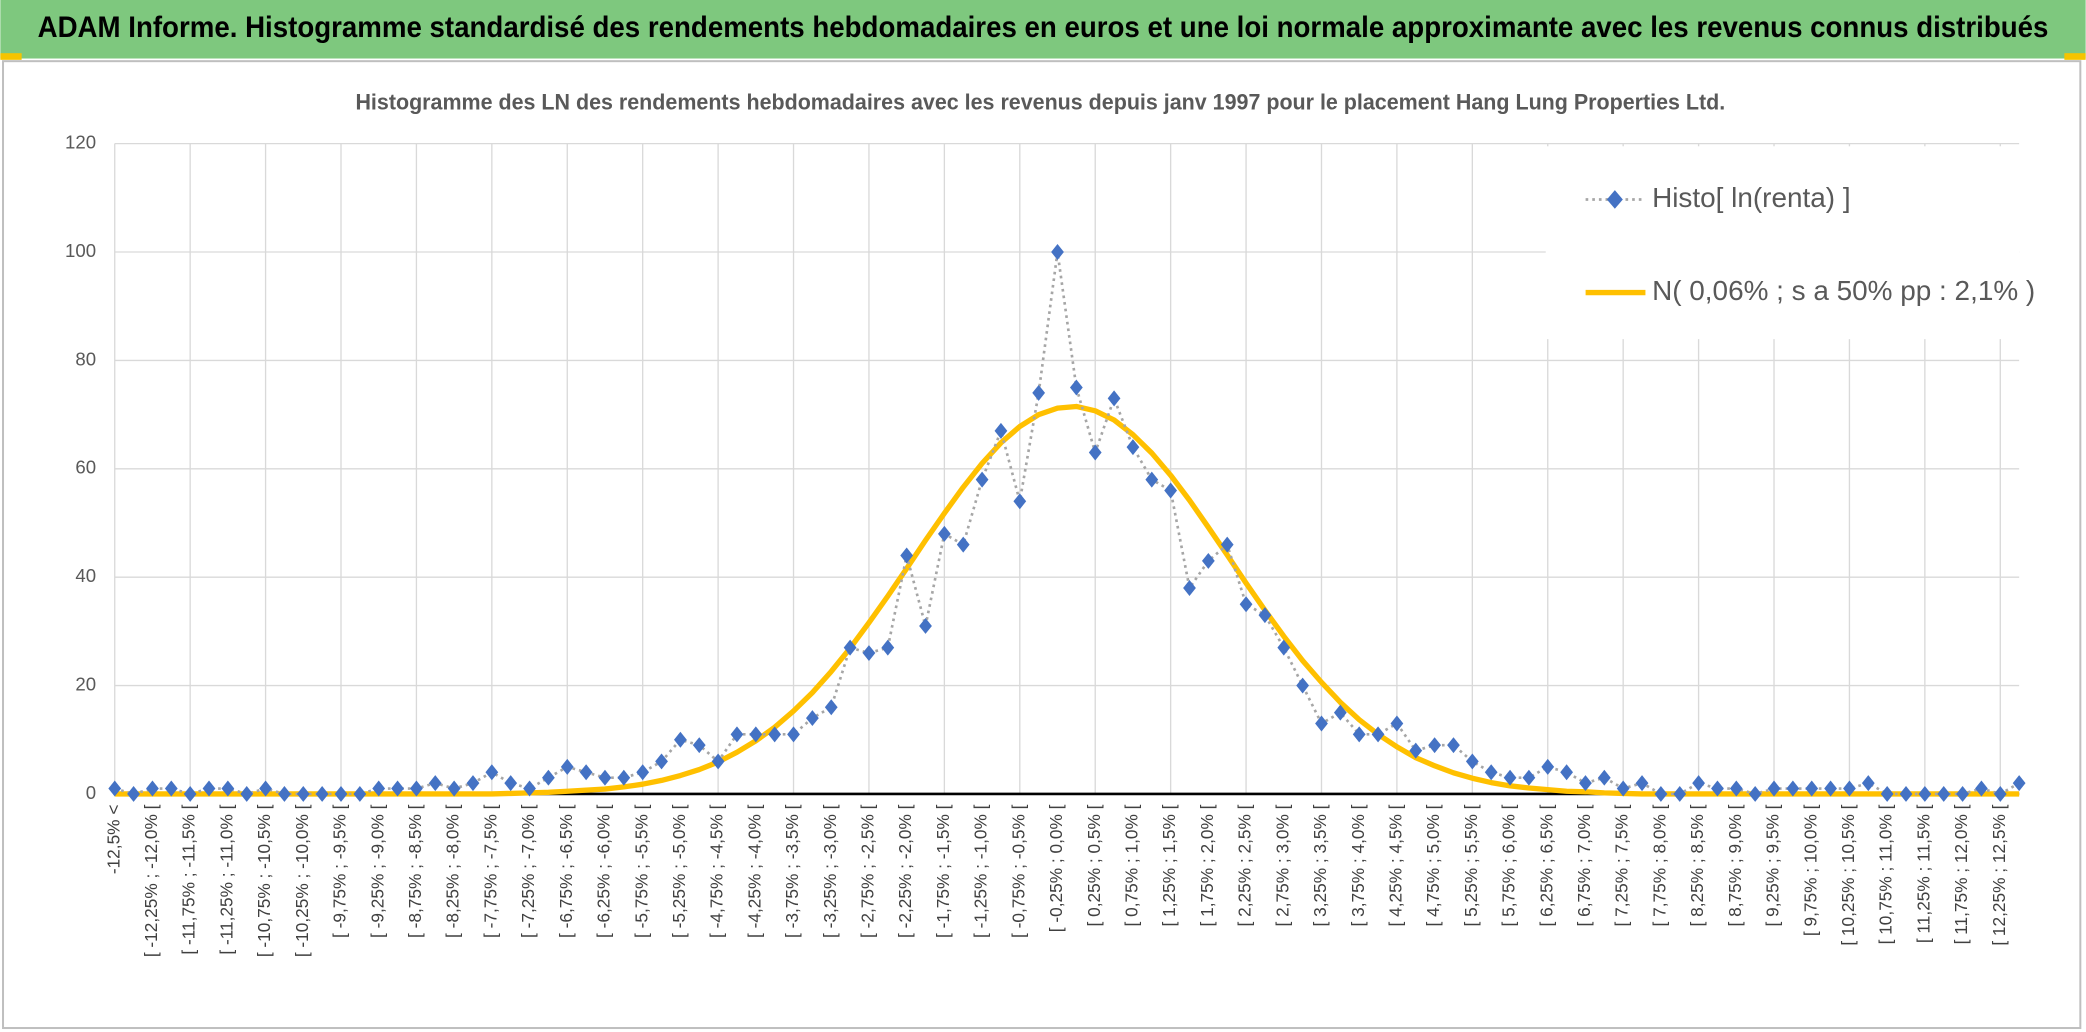  Describe the element at coordinates (943, 871) in the screenshot. I see `x-tick-label: [ -1,75% ; -1,5% [` at that location.